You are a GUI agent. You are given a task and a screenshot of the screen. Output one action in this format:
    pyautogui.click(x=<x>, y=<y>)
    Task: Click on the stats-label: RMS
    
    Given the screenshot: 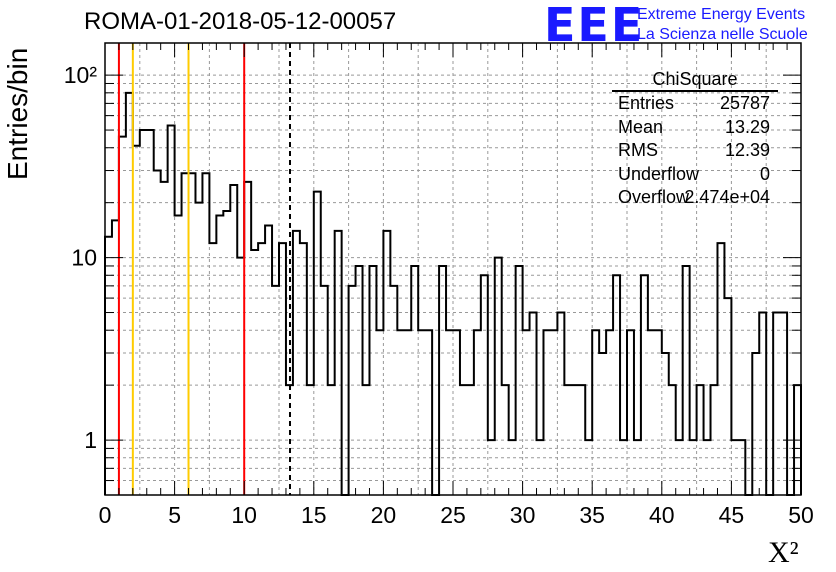 What is the action you would take?
    pyautogui.click(x=638, y=150)
    